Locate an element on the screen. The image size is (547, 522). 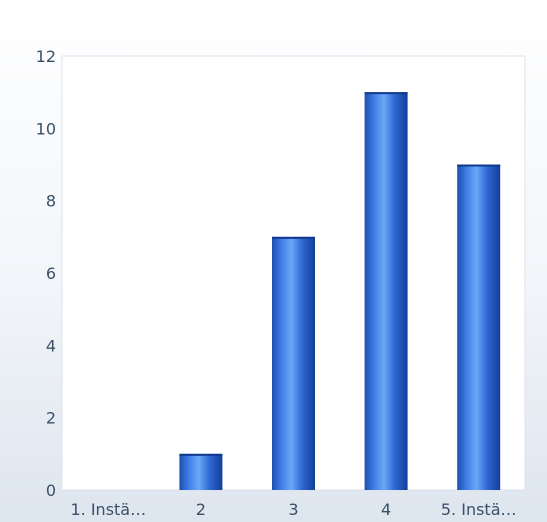
x-tick-label: 2 is located at coordinates (201, 509).